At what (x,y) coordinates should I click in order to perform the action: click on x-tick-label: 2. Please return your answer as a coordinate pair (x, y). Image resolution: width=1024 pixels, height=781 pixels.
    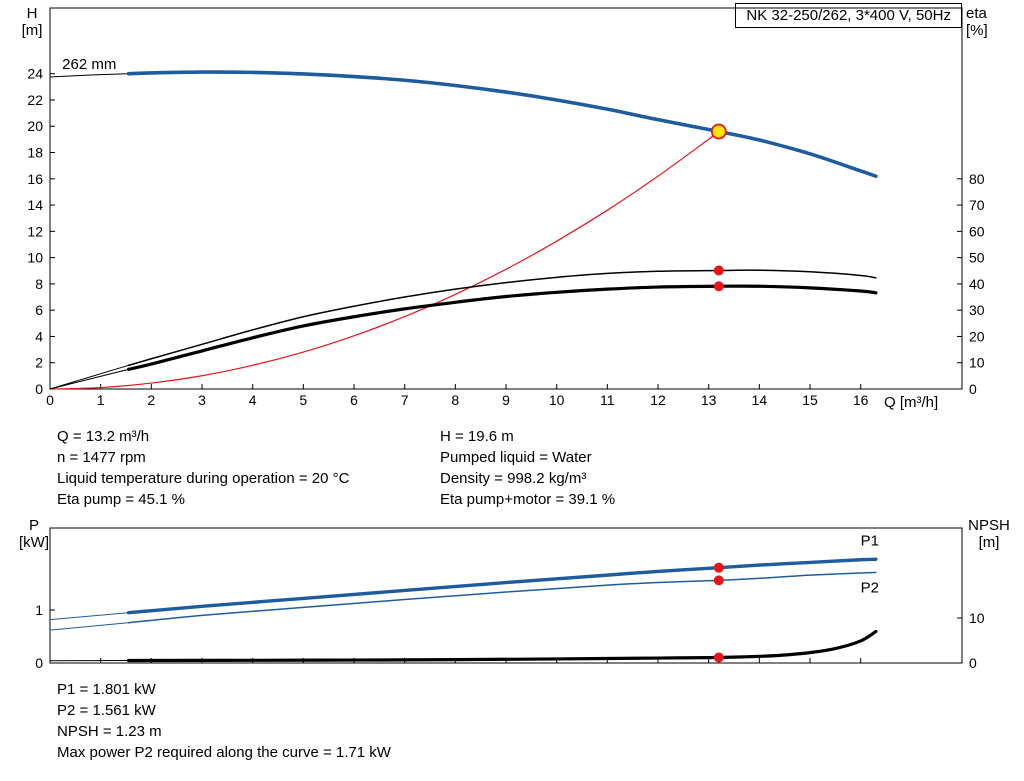
    Looking at the image, I should click on (151, 400).